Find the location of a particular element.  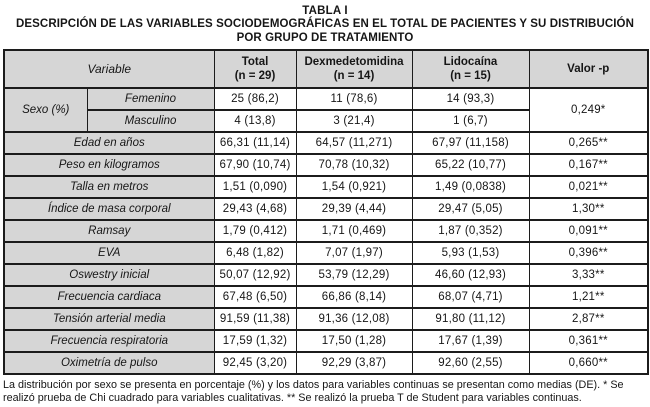

header-valor-p: Valor -p is located at coordinates (588, 69).